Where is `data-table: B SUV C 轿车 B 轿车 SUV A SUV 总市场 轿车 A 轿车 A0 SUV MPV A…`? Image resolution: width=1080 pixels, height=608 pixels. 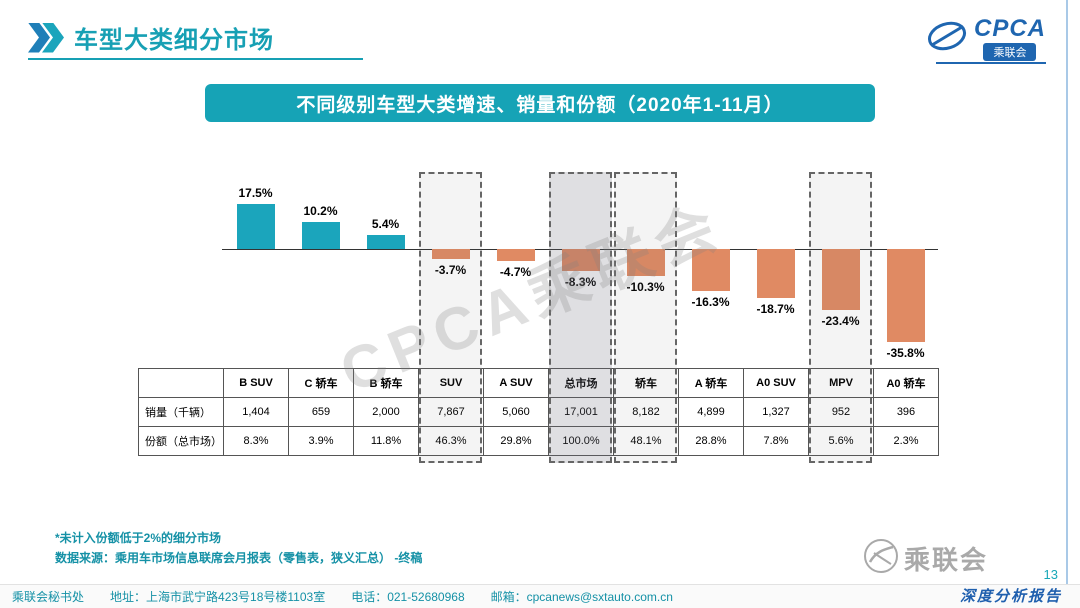
data-table: B SUV C 轿车 B 轿车 SUV A SUV 总市场 轿车 A 轿车 A0 SUV MPV A… is located at coordinates (538, 412).